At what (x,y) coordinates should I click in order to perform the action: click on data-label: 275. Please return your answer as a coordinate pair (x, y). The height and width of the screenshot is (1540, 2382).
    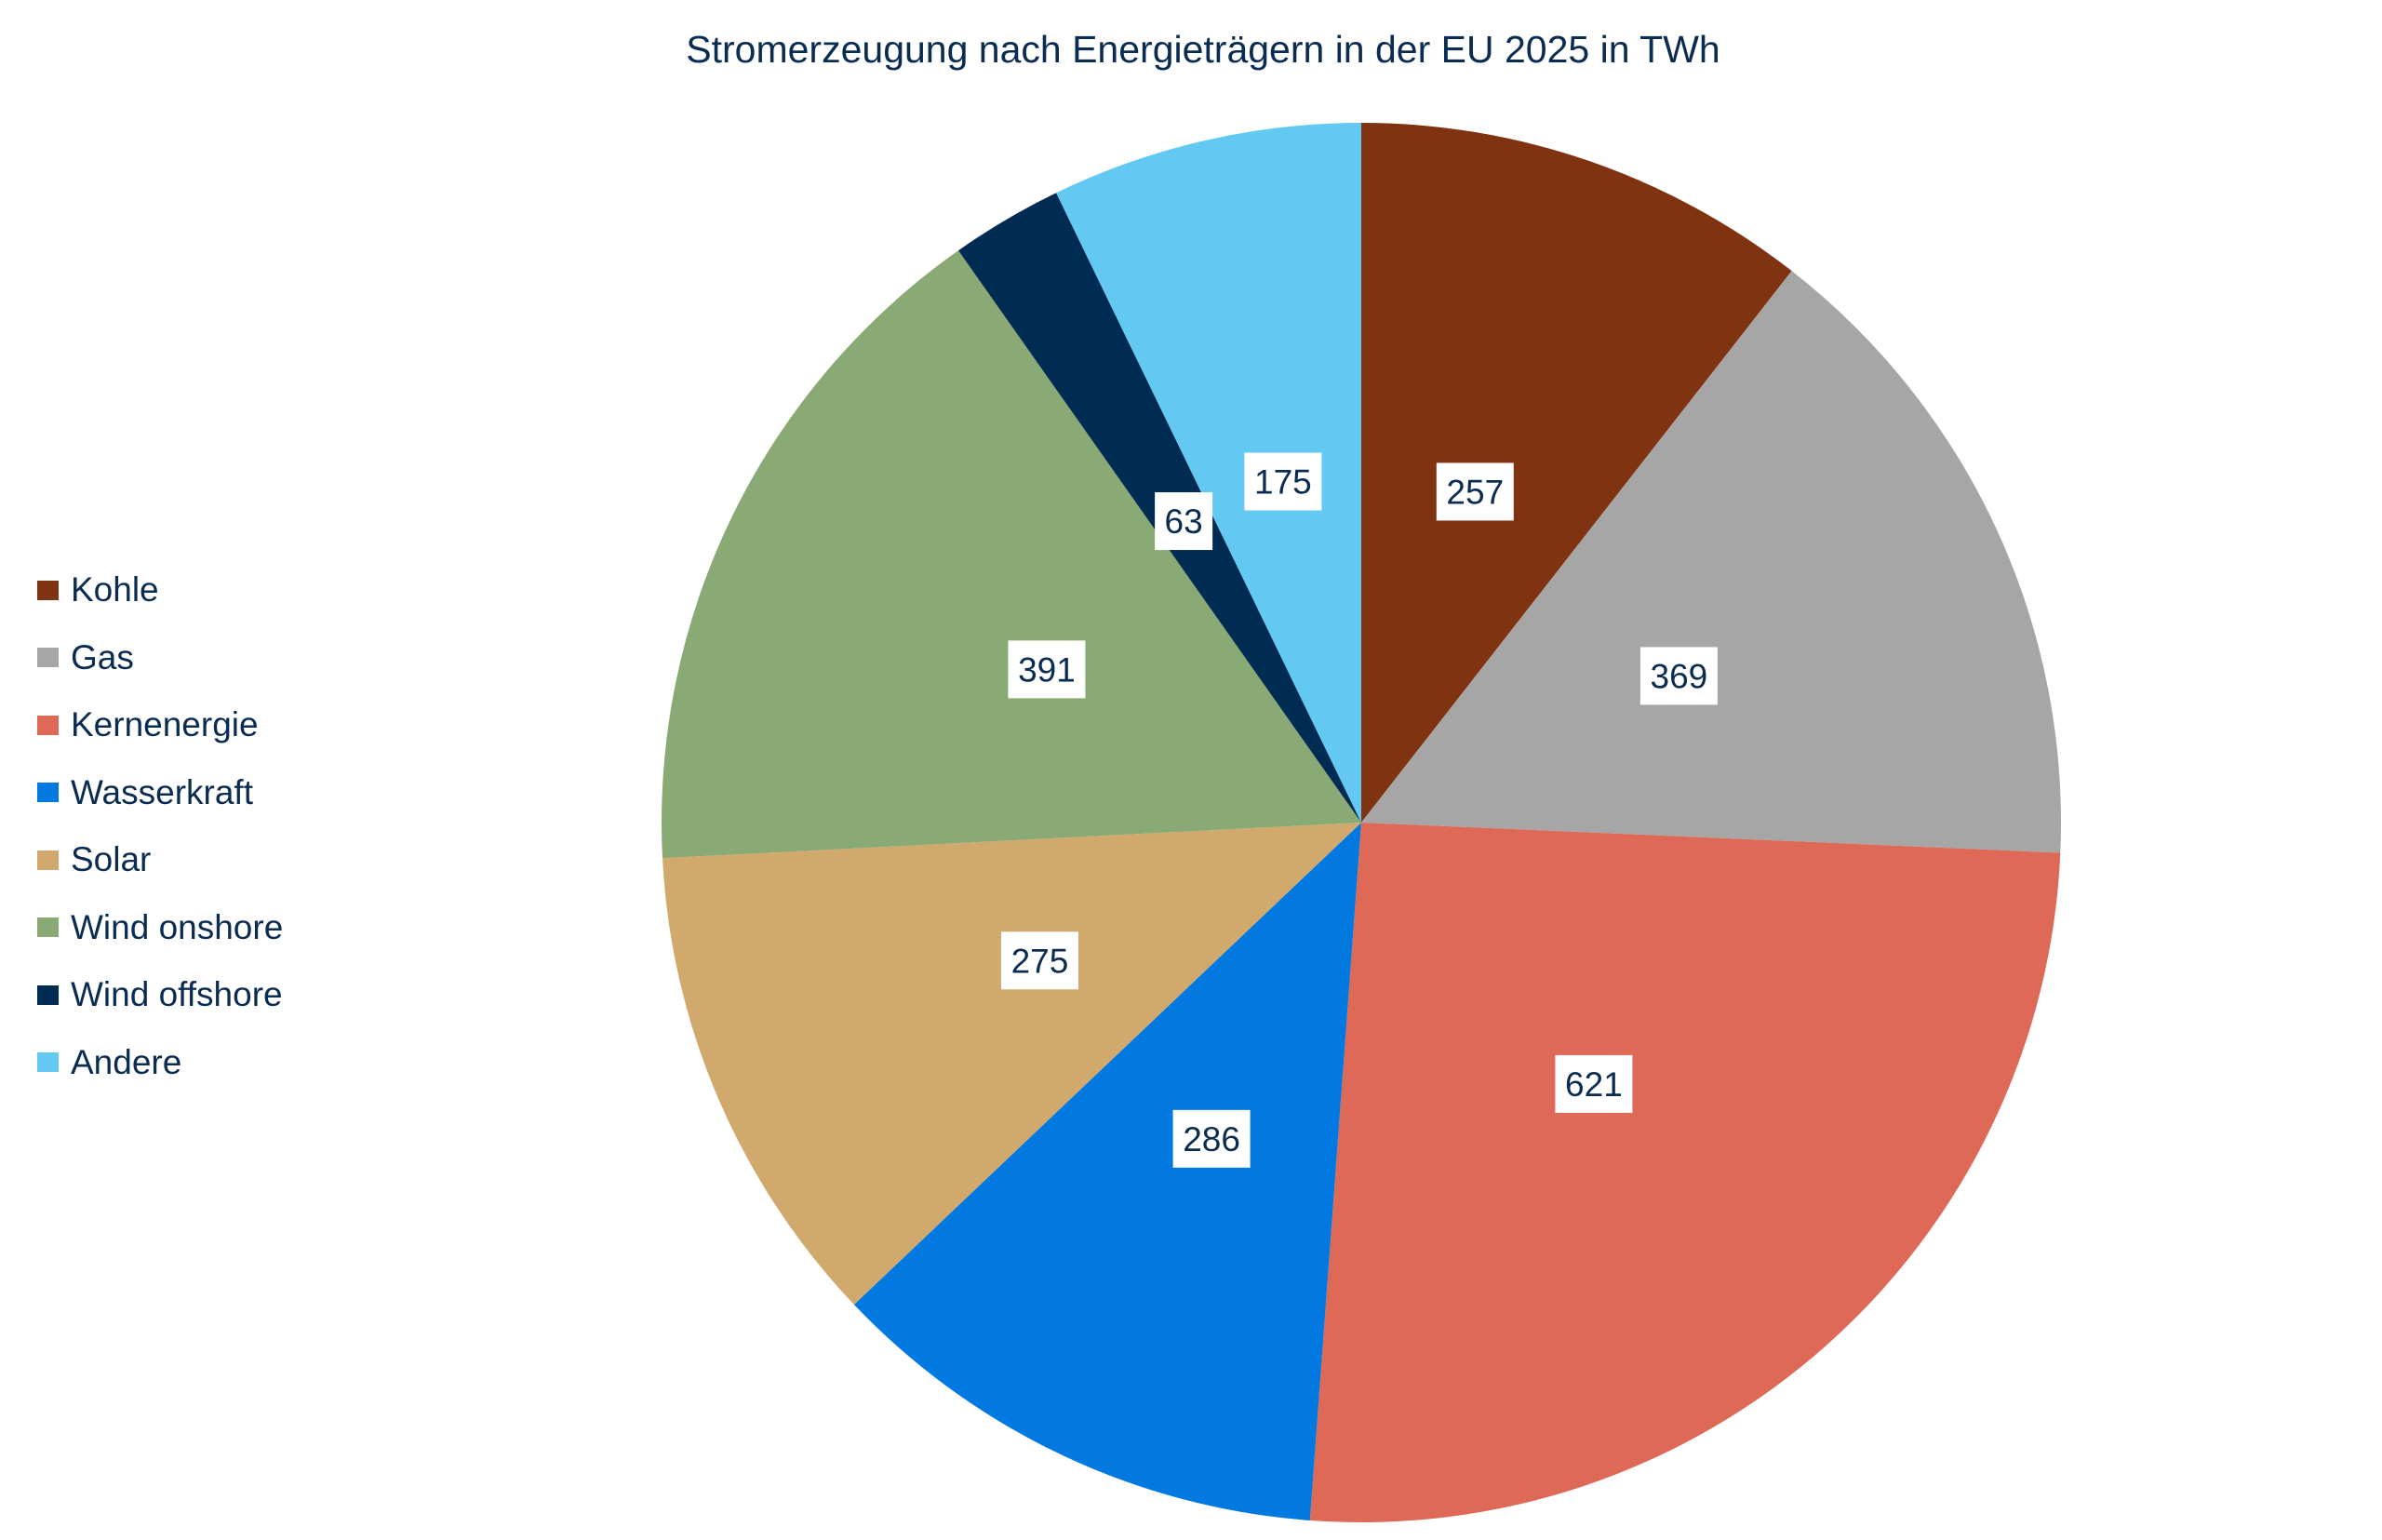
    Looking at the image, I should click on (1039, 960).